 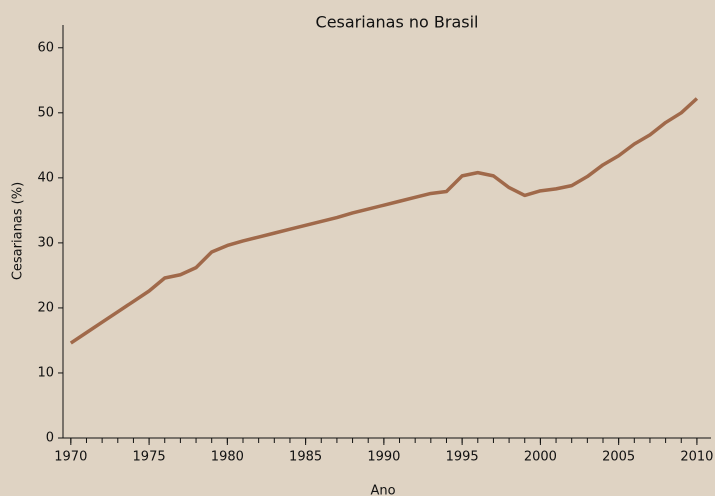 I want to click on x-tick-label: 1990, so click(x=383, y=457).